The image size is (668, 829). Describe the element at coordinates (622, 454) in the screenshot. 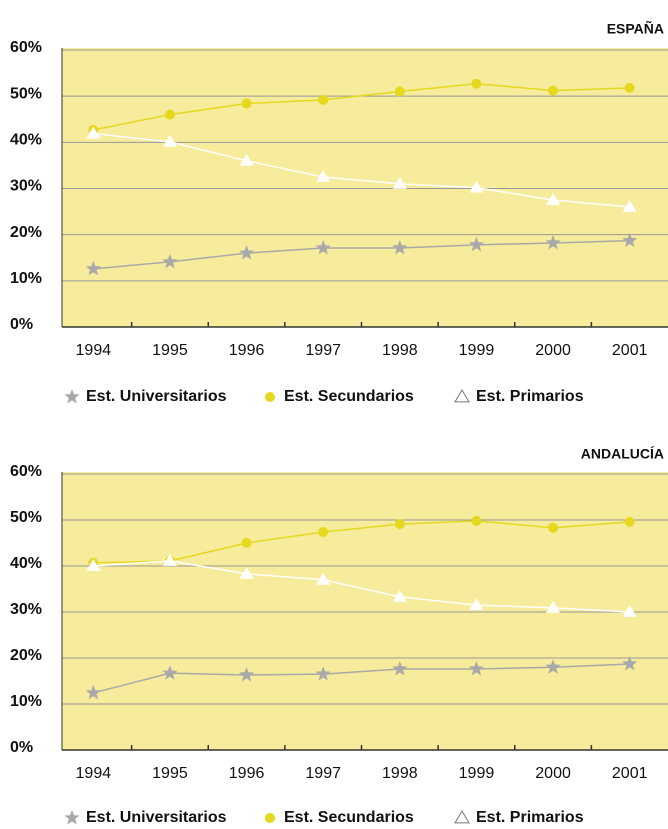

I see `chart-title: ANDALUCÍA` at that location.